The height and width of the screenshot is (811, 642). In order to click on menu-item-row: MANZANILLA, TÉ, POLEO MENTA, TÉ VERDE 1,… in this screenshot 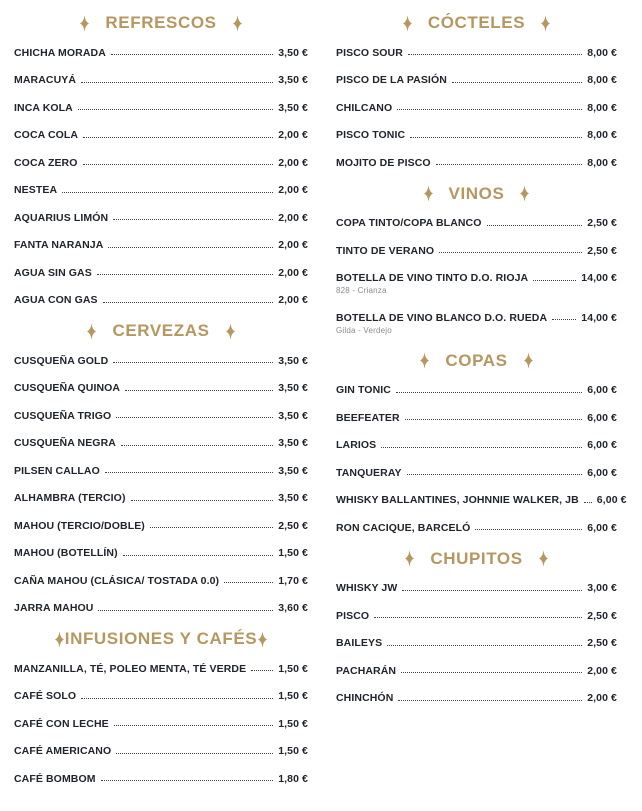, I will do `click(161, 669)`.